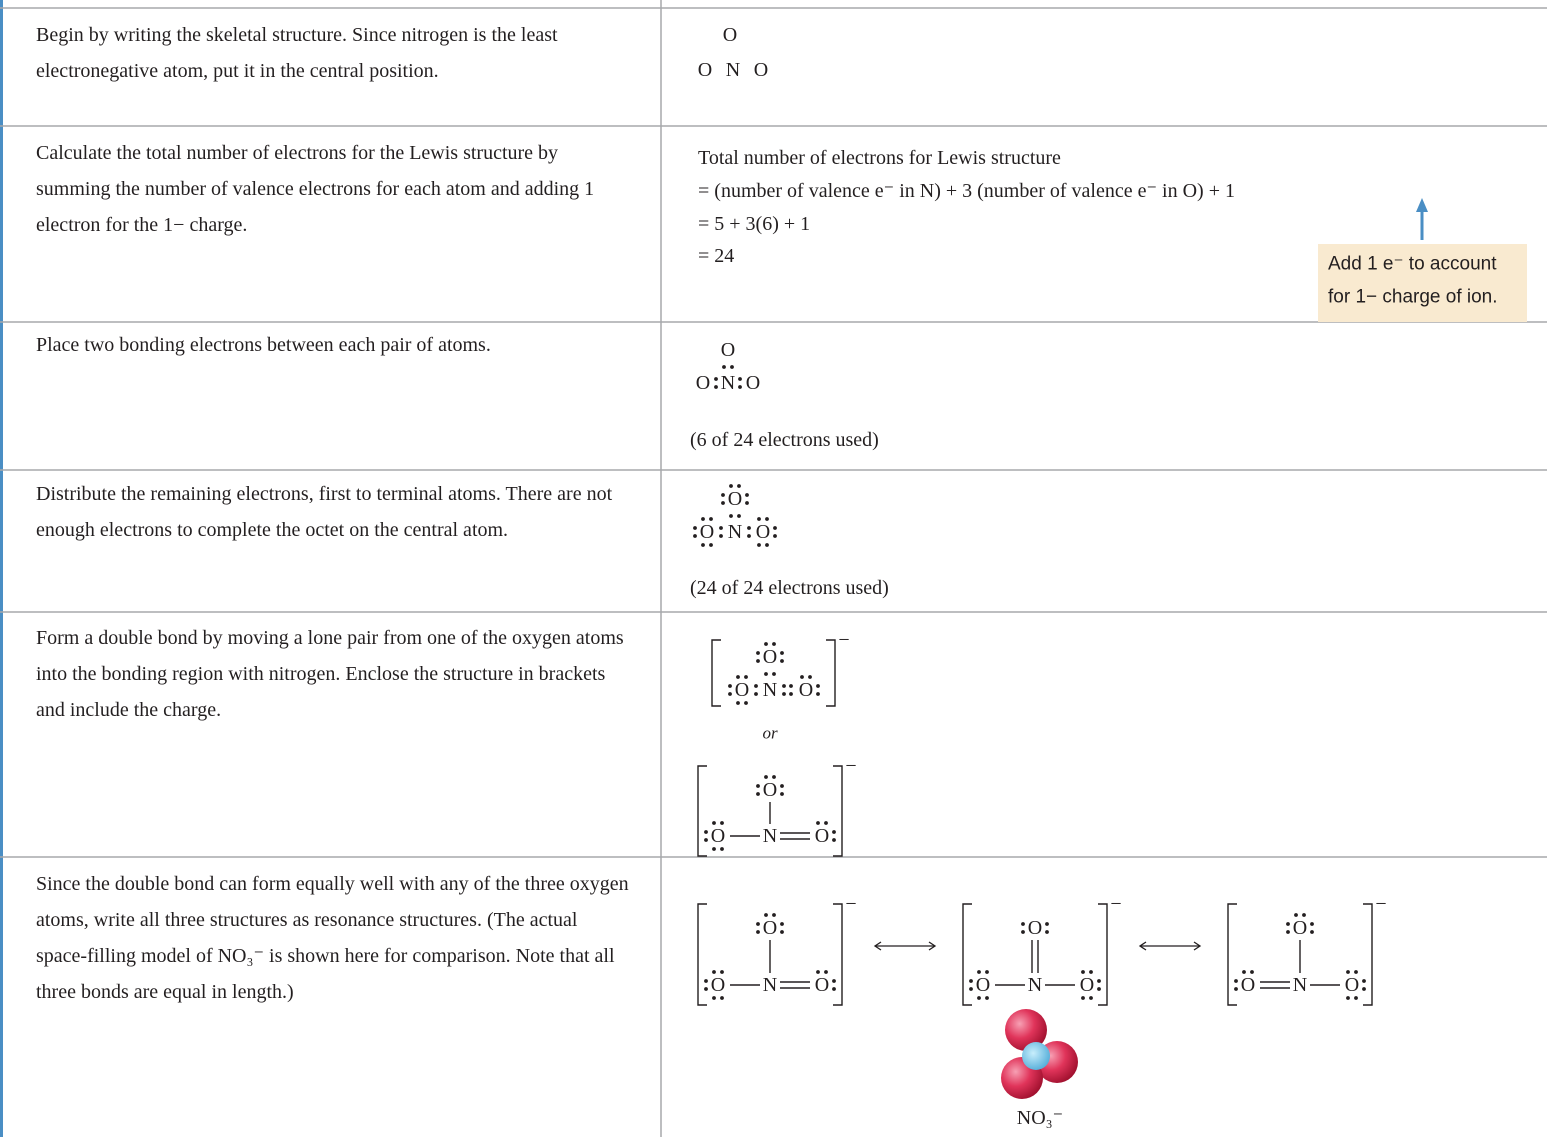 The height and width of the screenshot is (1137, 1547). Describe the element at coordinates (1413, 297) in the screenshot. I see `callout-text: for 1− charge of ion.` at that location.